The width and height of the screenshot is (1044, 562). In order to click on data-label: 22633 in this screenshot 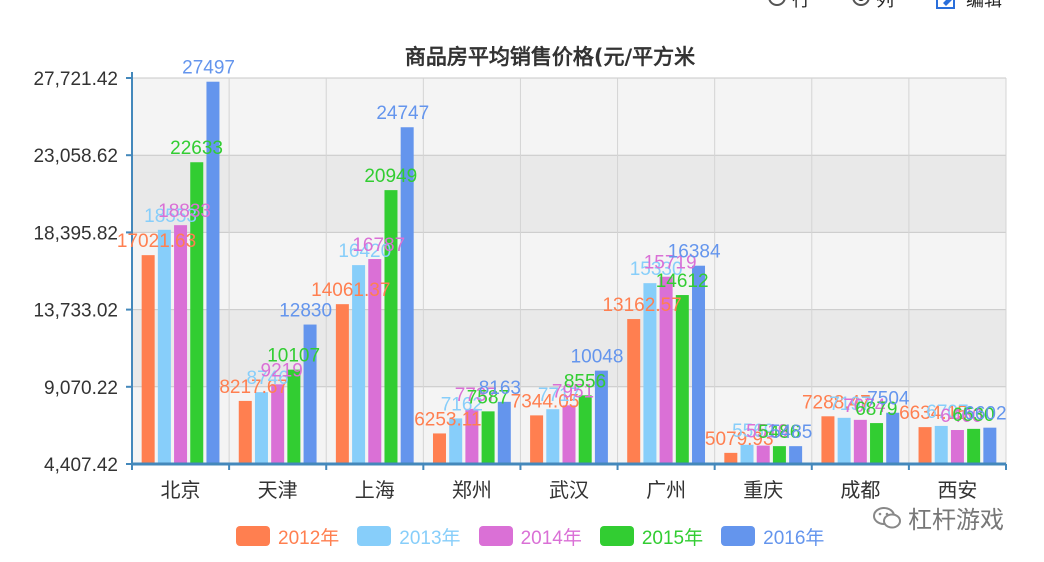, I will do `click(196, 148)`.